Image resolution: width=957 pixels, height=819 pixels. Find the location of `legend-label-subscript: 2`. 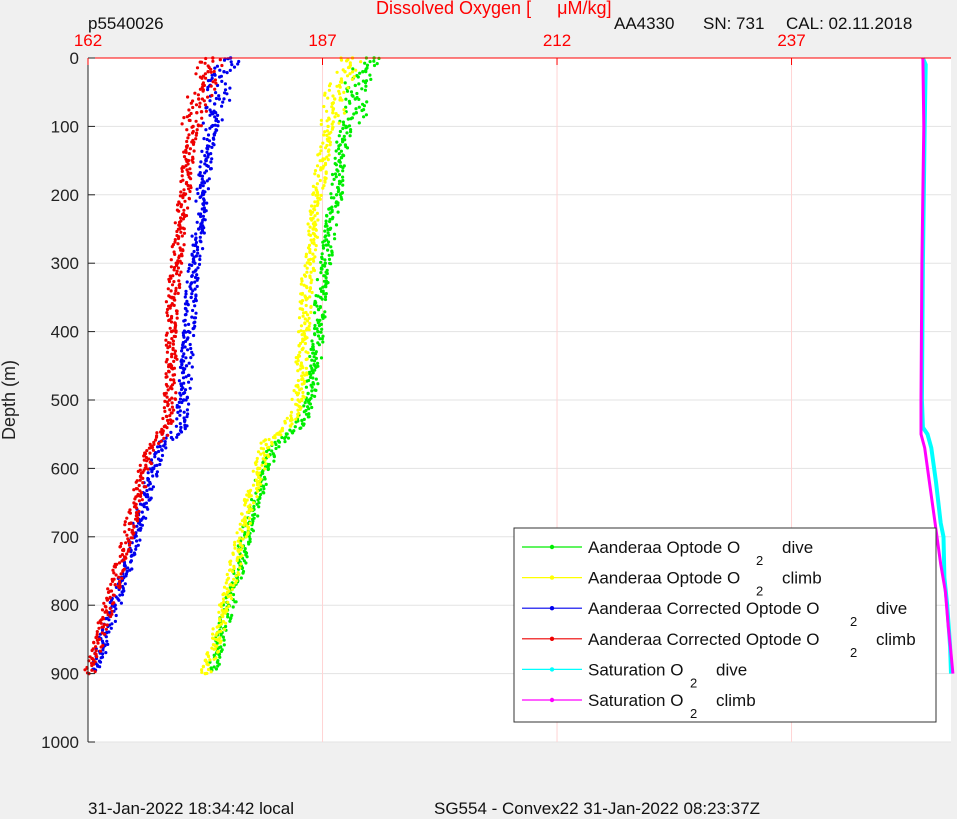

legend-label-subscript: 2 is located at coordinates (693, 713).